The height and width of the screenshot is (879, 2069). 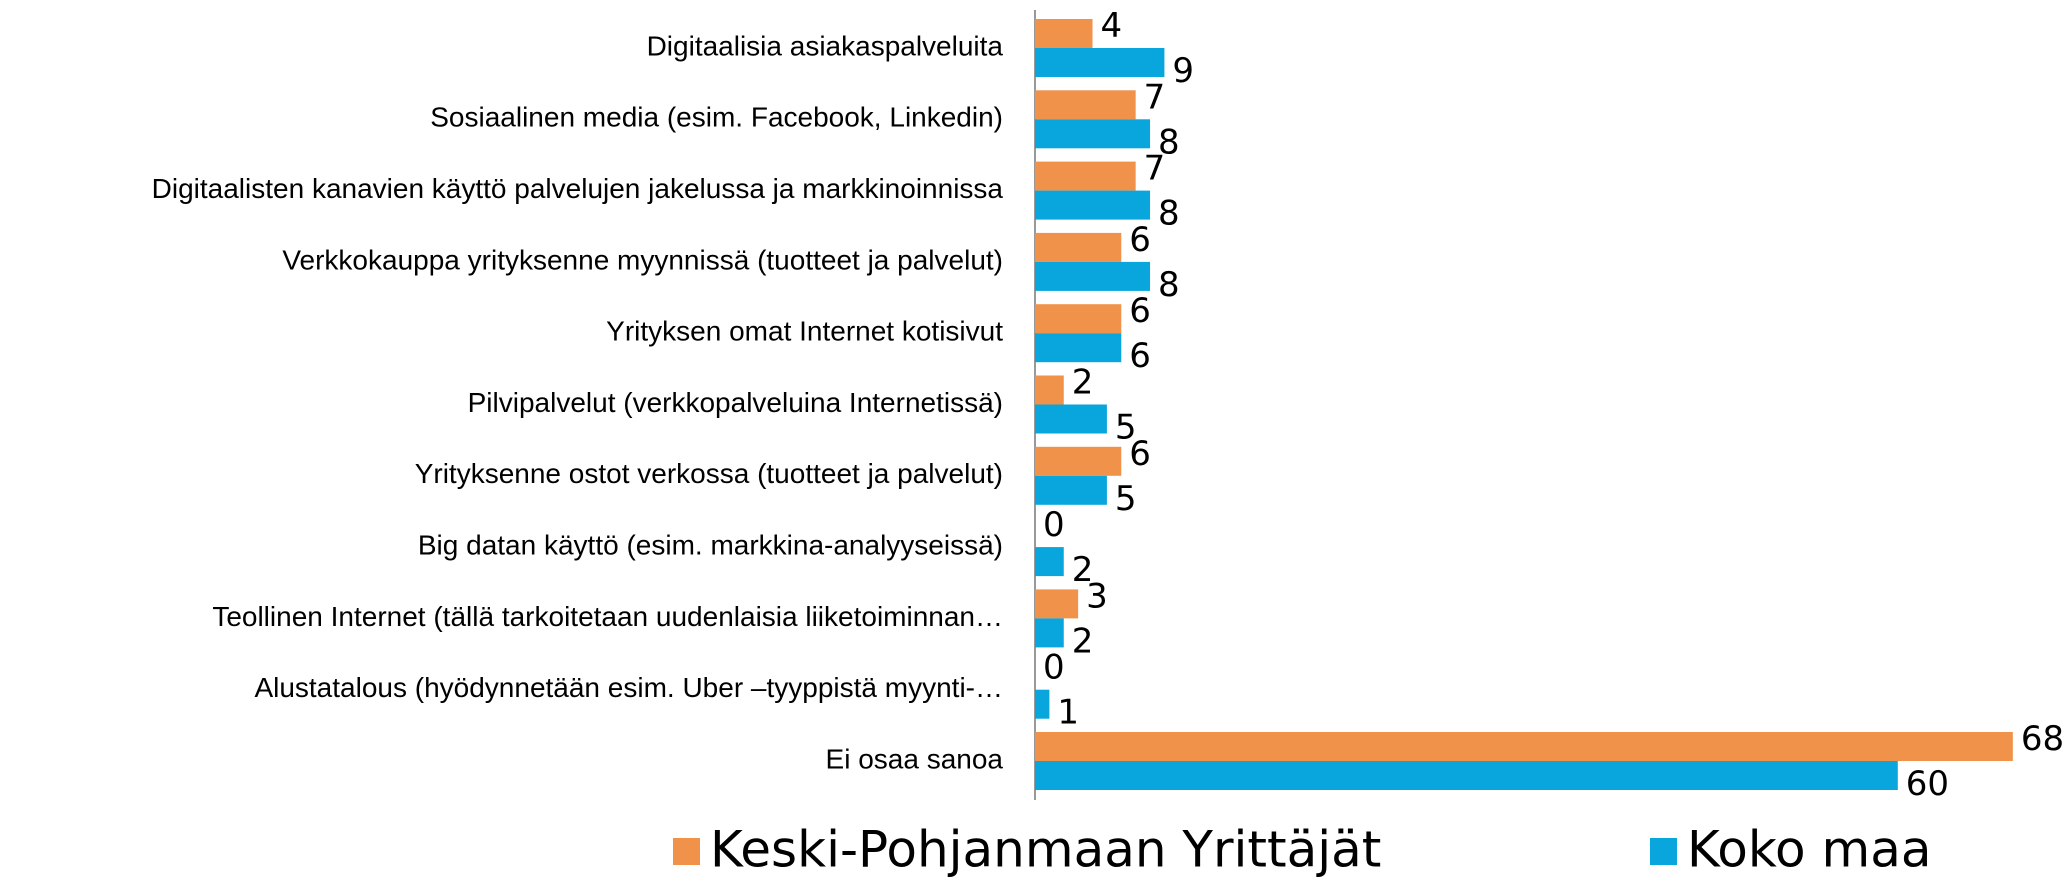 What do you see at coordinates (825, 45) in the screenshot?
I see `category-label: Digitaalisia asiakaspalveluita` at bounding box center [825, 45].